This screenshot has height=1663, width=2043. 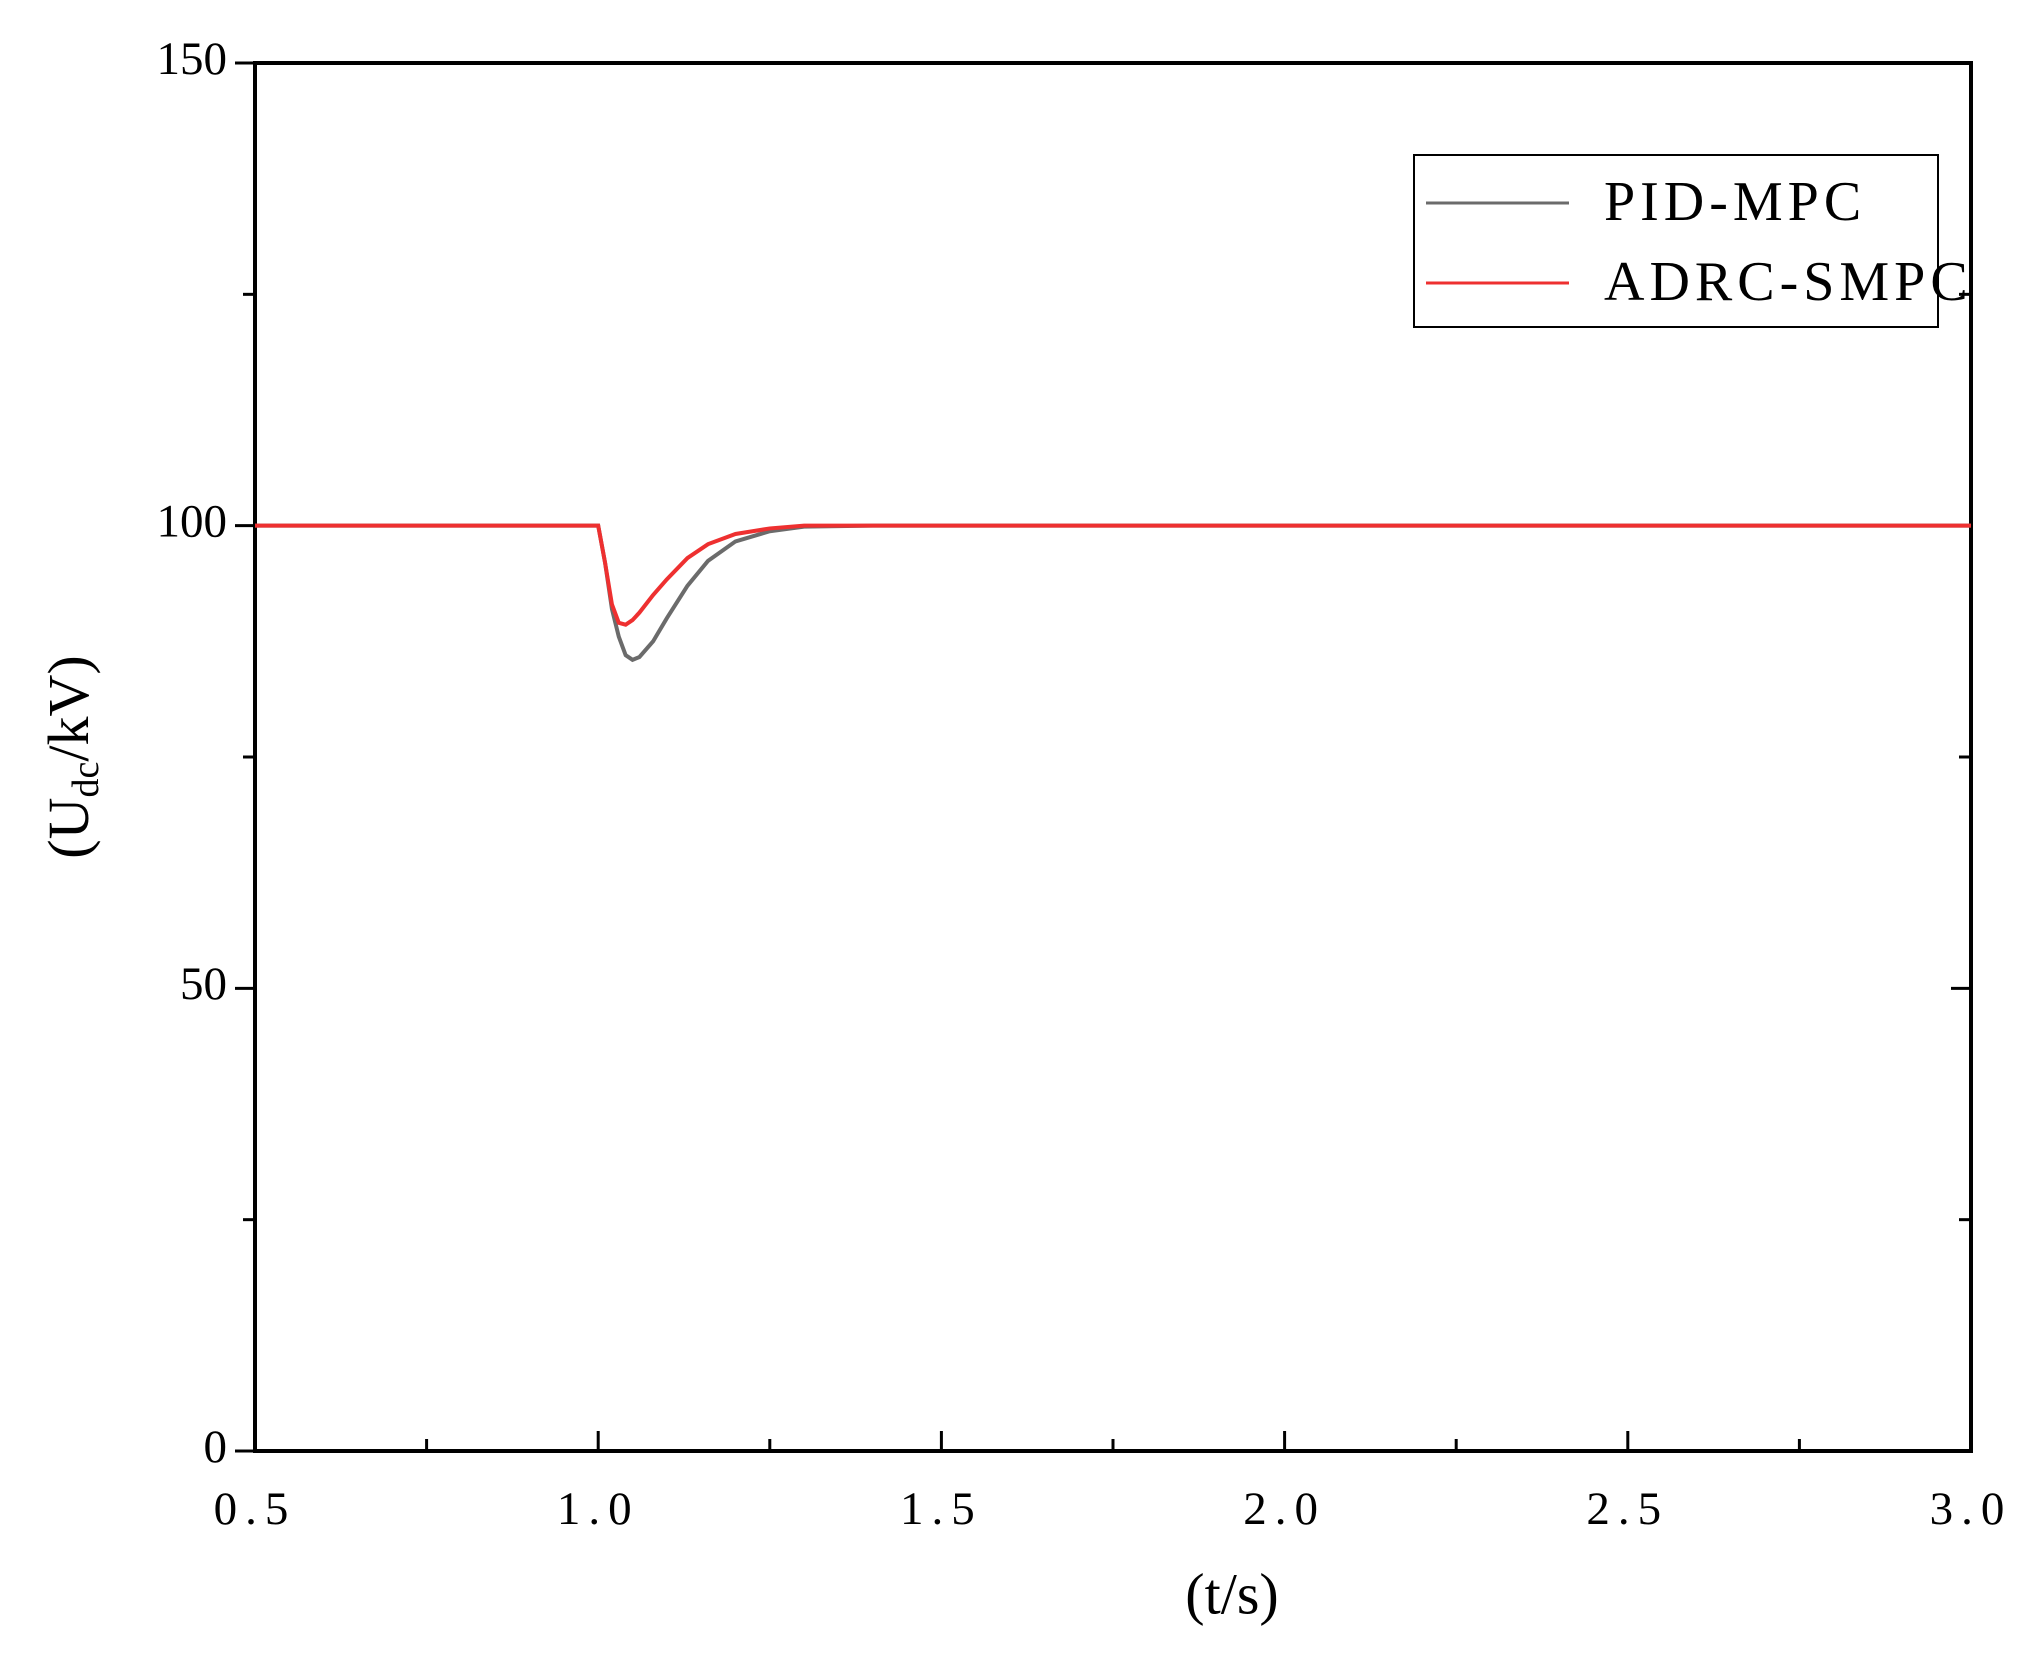 I want to click on x-tick-label: 0.5, so click(x=255, y=1509).